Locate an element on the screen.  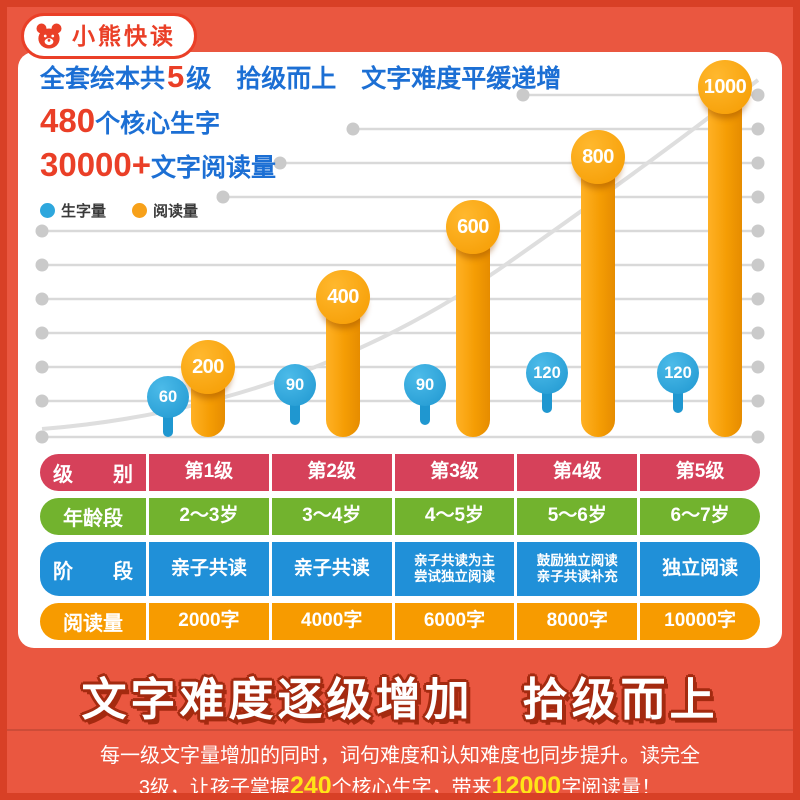
legend-dot-blue-icon is located at coordinates (47, 210).